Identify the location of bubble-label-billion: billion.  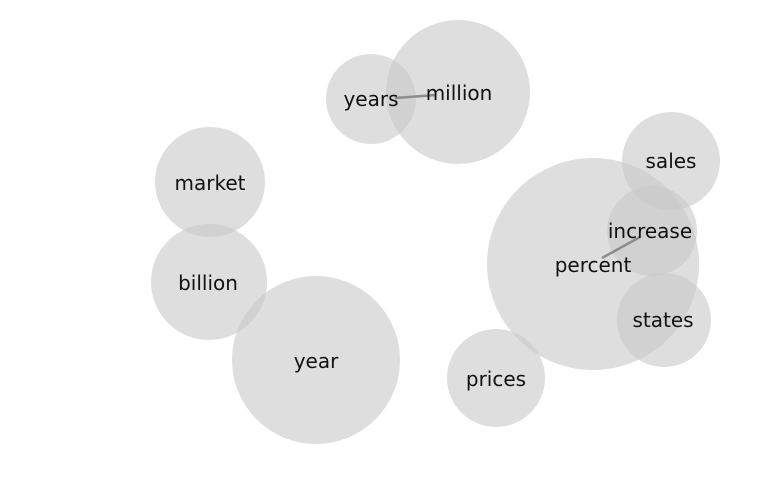
(208, 283).